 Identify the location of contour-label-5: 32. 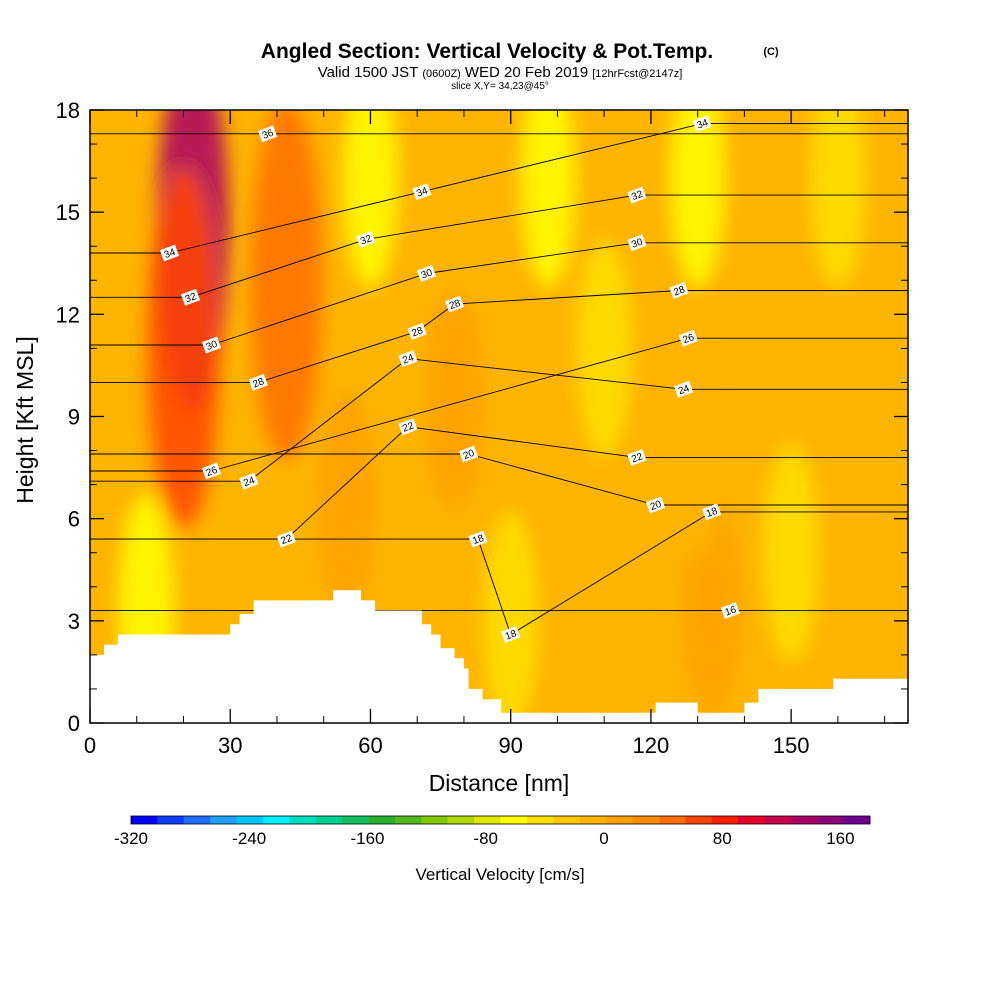
(366, 239).